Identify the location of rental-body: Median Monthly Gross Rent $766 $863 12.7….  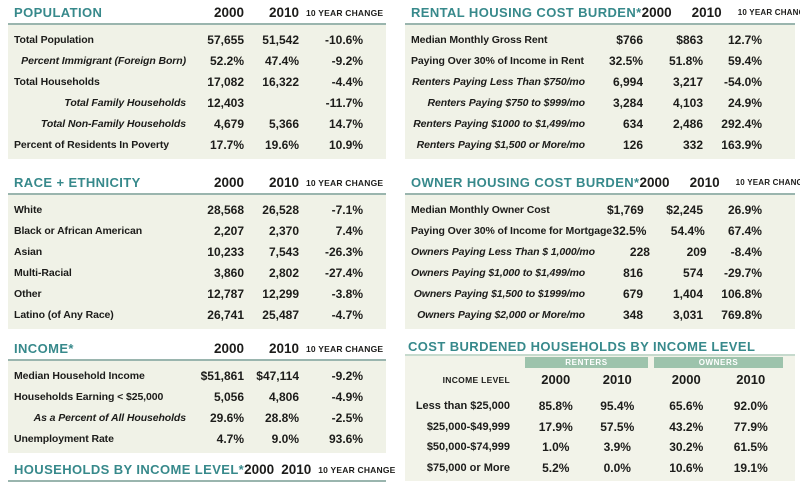
(600, 92).